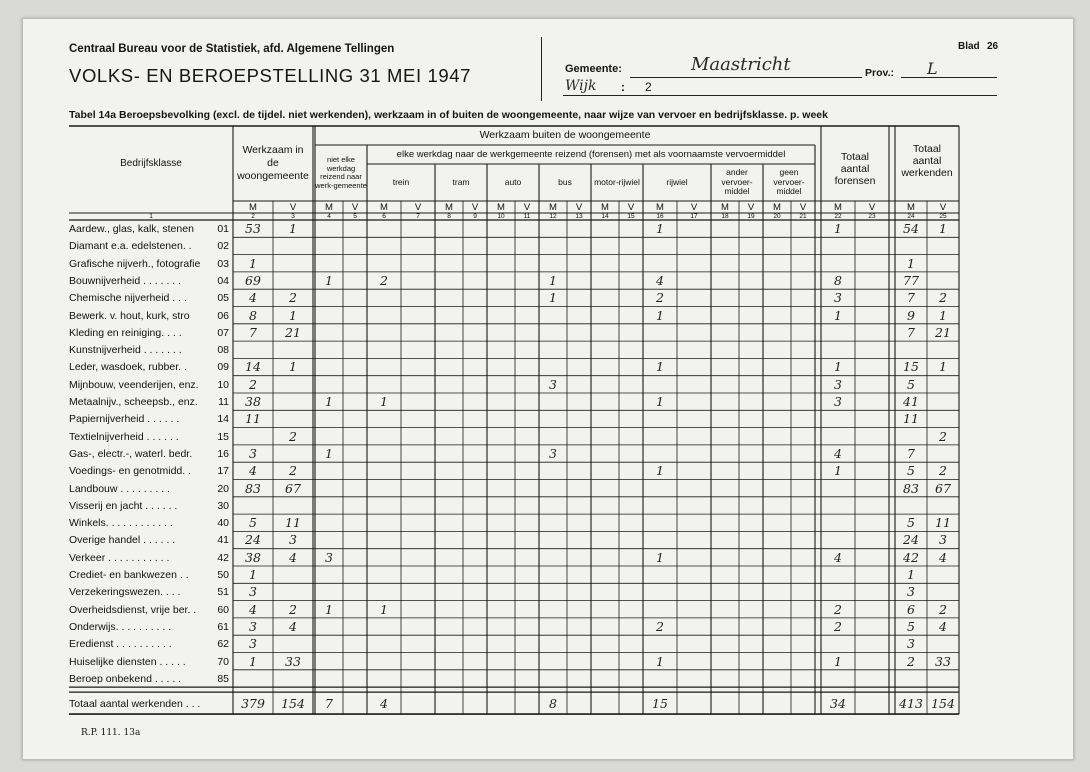  Describe the element at coordinates (223, 540) in the screenshot. I see `row-code: 41` at that location.